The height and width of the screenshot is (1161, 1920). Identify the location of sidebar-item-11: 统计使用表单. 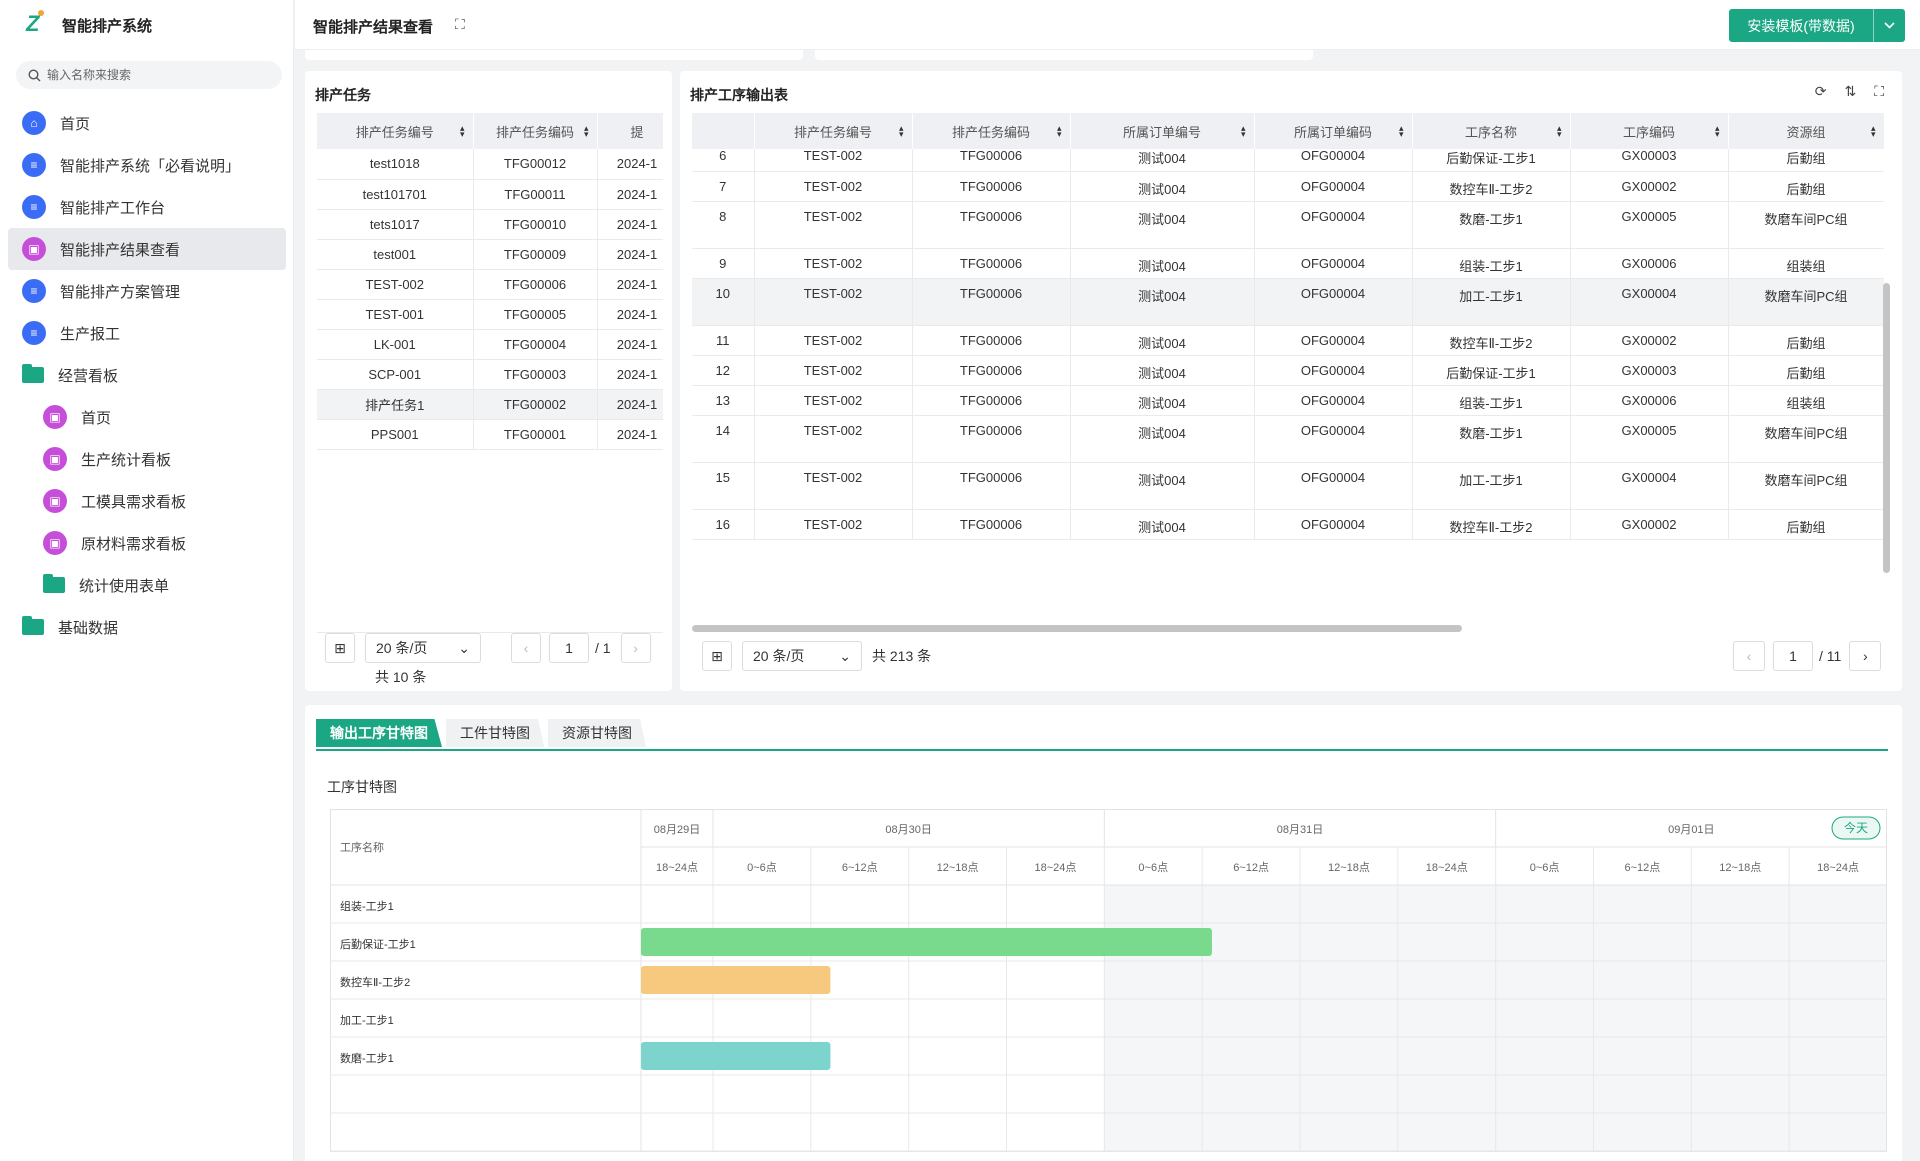
(147, 585).